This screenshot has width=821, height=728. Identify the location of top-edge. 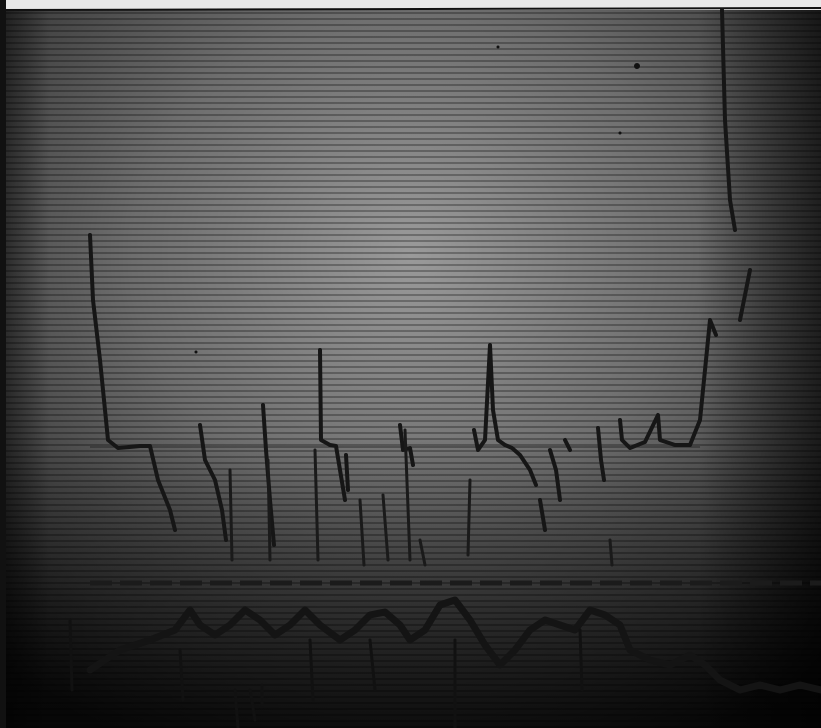
(410, 9).